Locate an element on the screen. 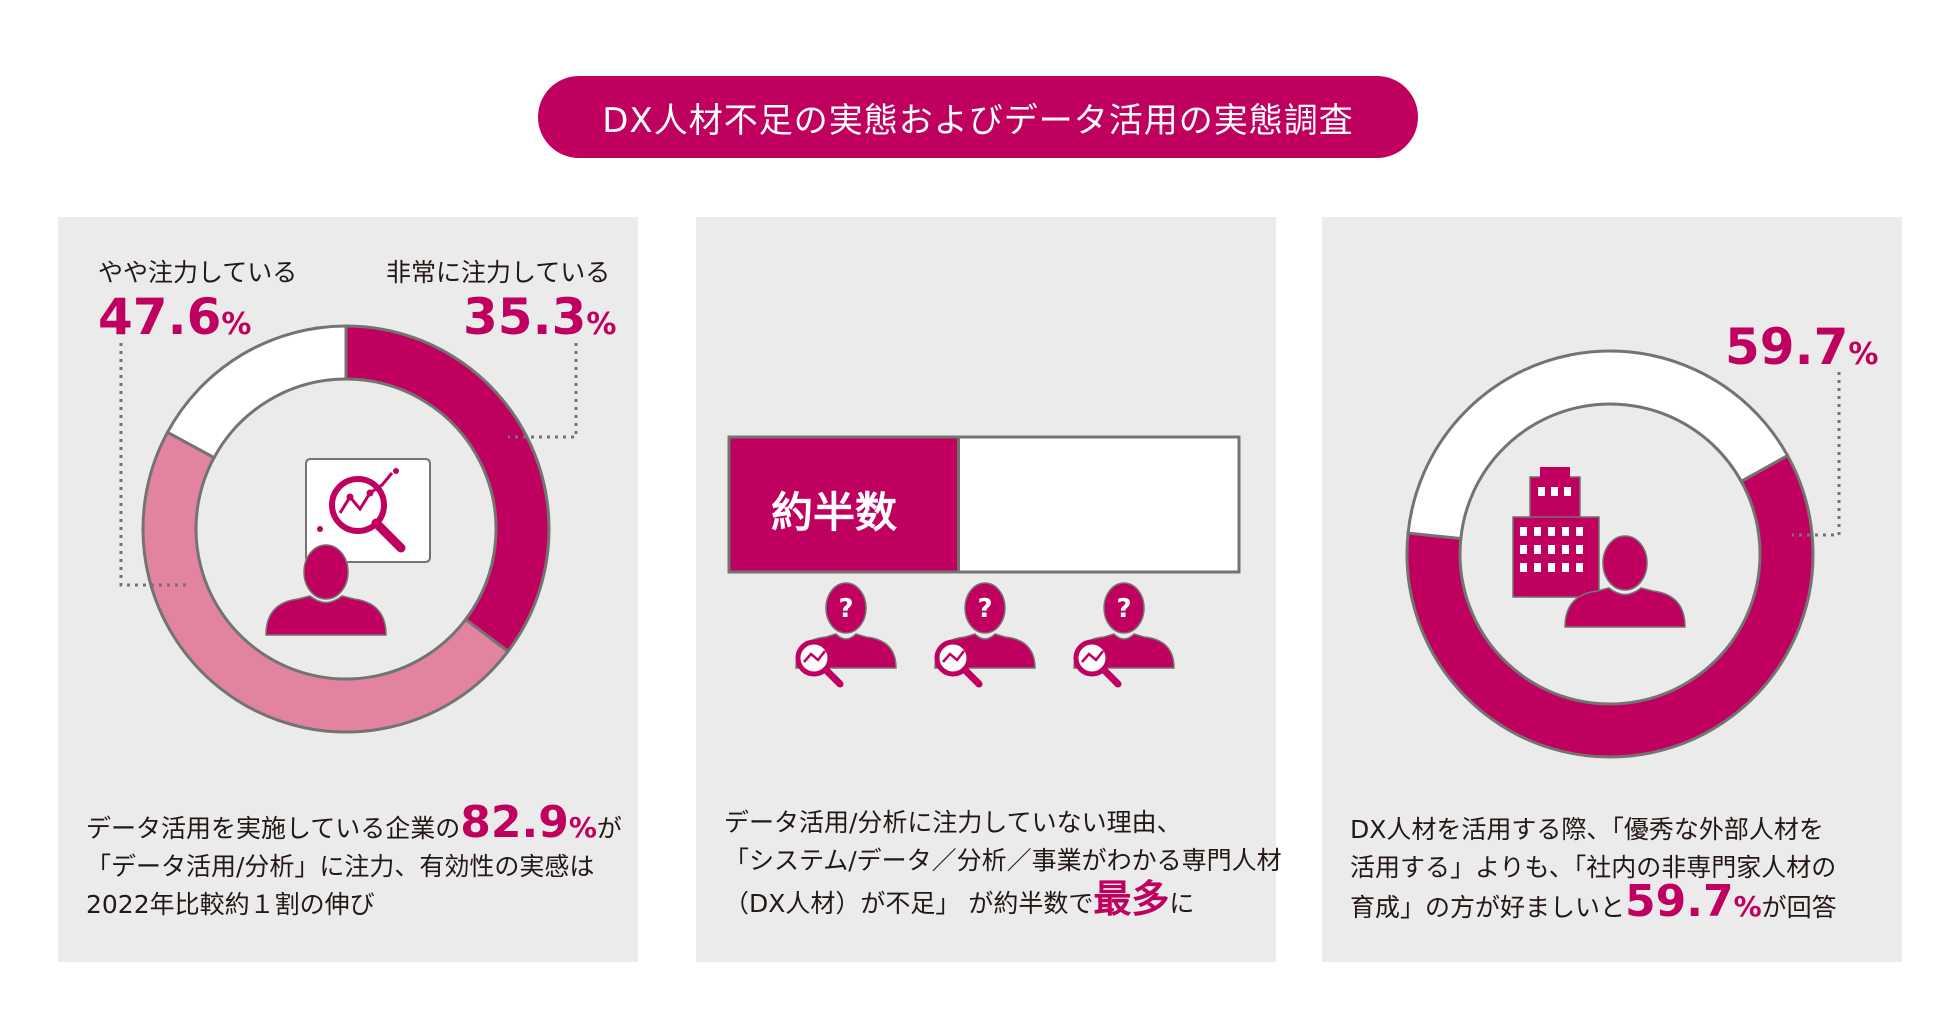 Image resolution: width=1950 pixels, height=1021 pixels. title-banner: DX人材不足の実態およびデータ活用の実態調査 is located at coordinates (978, 117).